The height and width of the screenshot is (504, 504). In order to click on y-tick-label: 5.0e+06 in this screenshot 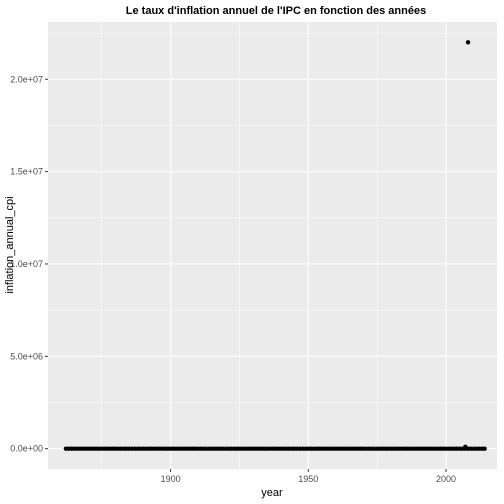, I will do `click(26, 356)`.